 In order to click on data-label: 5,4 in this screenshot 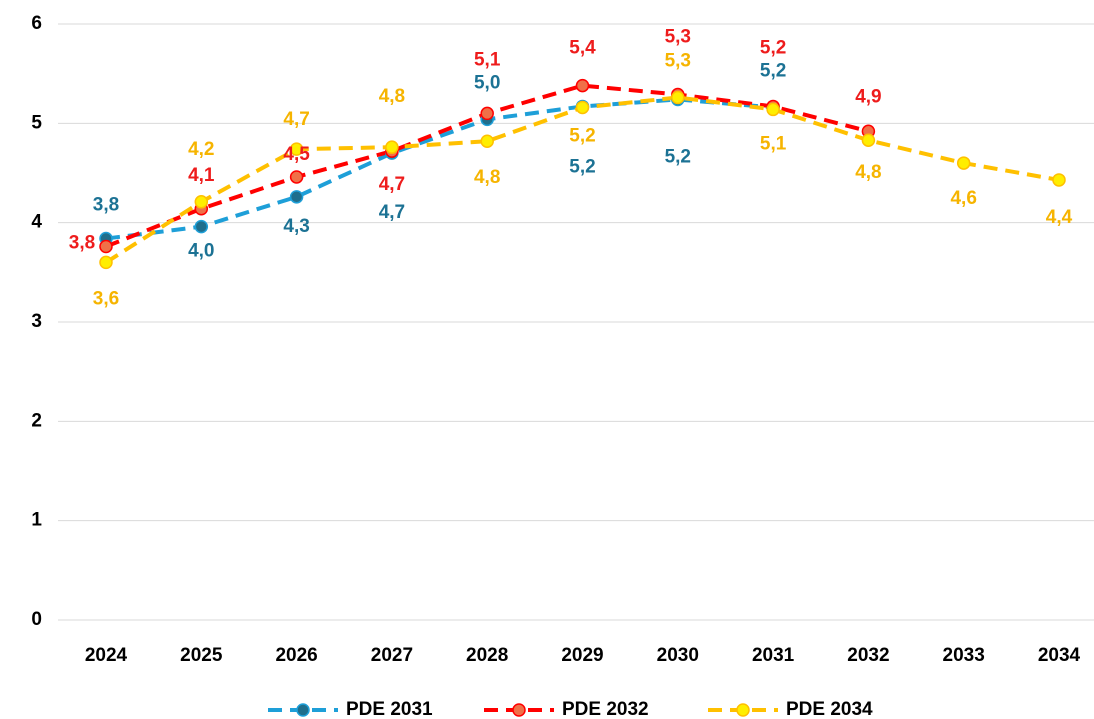, I will do `click(582, 48)`.